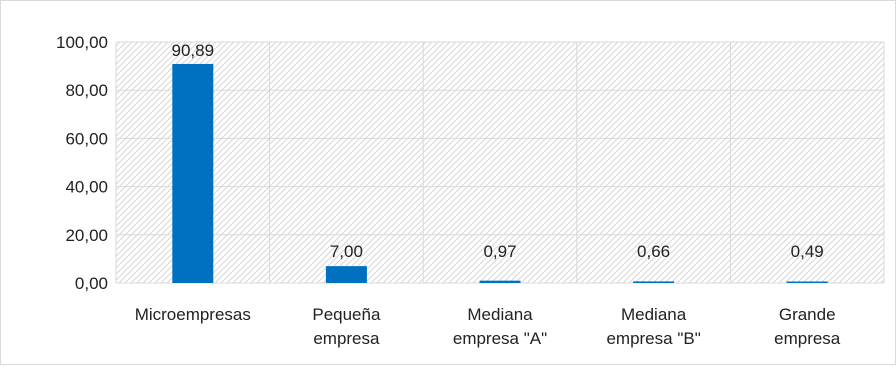 The image size is (896, 370). What do you see at coordinates (500, 326) in the screenshot?
I see `category-label: Mediana empresa "A"` at bounding box center [500, 326].